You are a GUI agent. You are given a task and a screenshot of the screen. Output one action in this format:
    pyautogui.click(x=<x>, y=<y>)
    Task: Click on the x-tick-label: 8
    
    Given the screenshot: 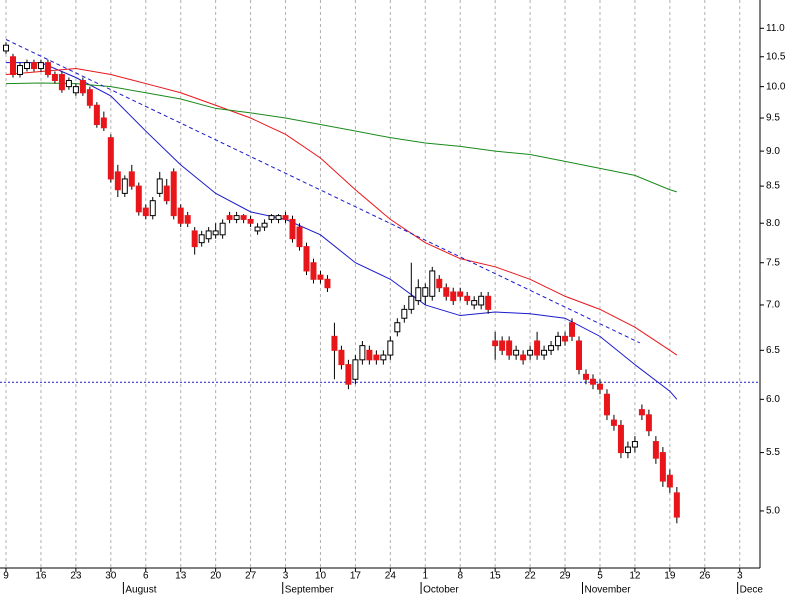 What is the action you would take?
    pyautogui.click(x=460, y=576)
    